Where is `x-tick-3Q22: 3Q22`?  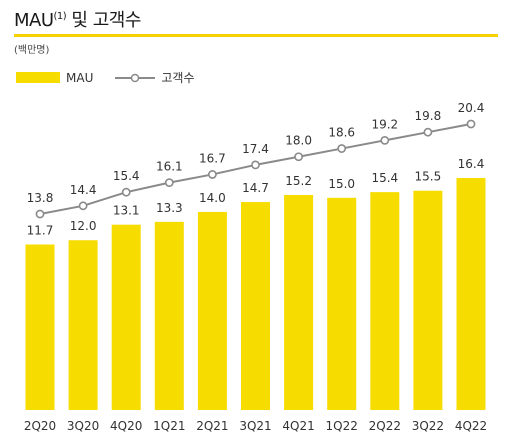 x-tick-3Q22: 3Q22 is located at coordinates (428, 426).